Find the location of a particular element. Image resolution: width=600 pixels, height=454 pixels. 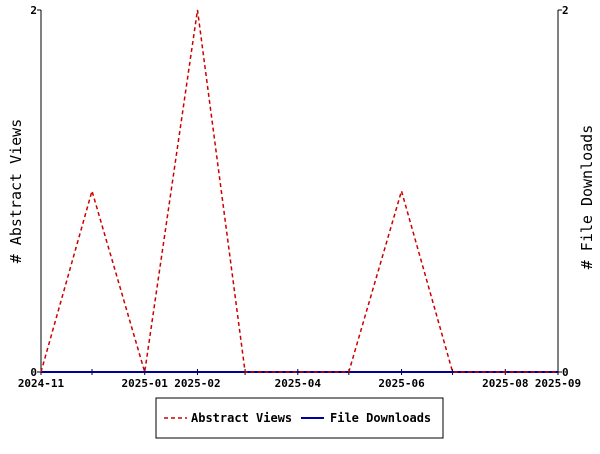

legend-label-abstract-views: Abstract Views is located at coordinates (241, 418).